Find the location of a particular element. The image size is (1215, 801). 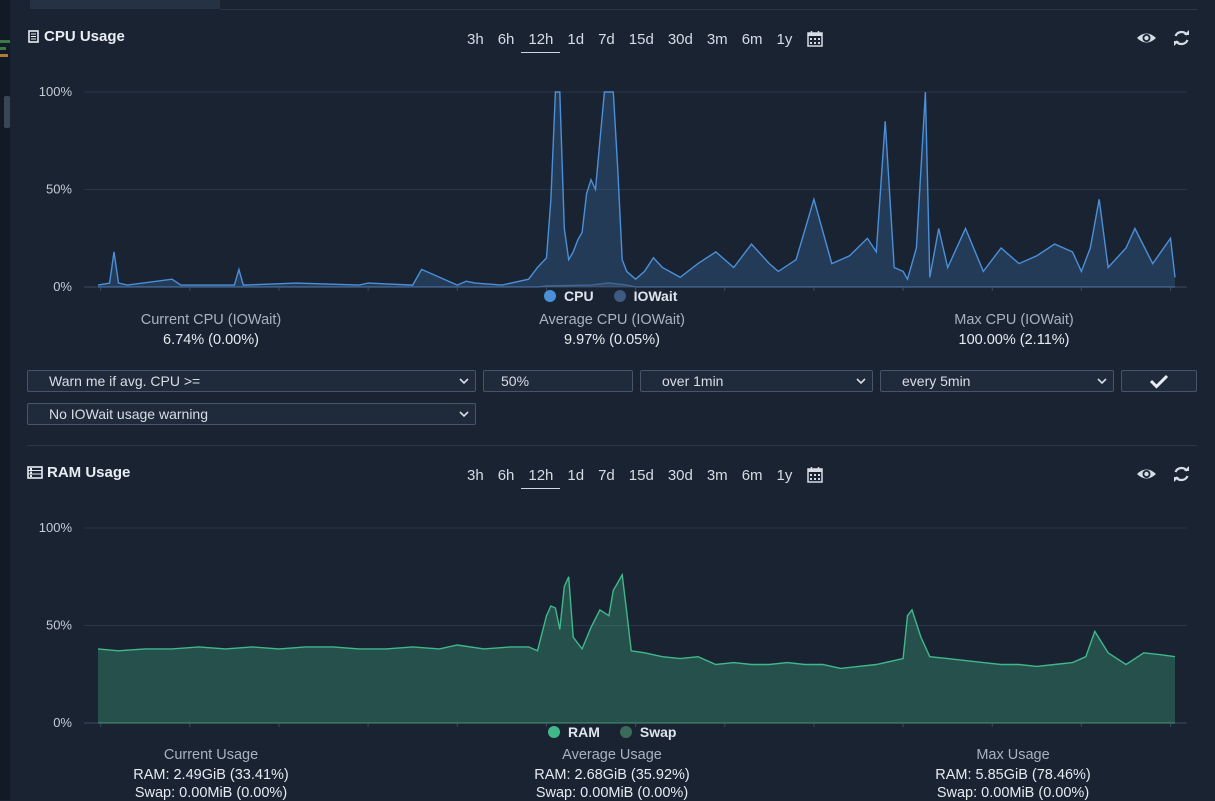

legend-item-ram: RAM is located at coordinates (574, 732).